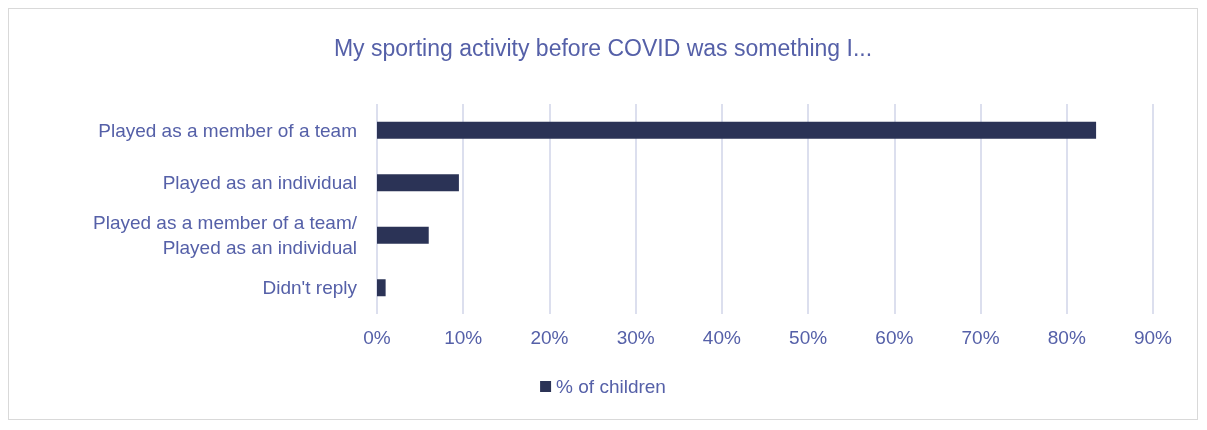 This screenshot has width=1207, height=430. What do you see at coordinates (635, 337) in the screenshot?
I see `x-tick-label: 30%` at bounding box center [635, 337].